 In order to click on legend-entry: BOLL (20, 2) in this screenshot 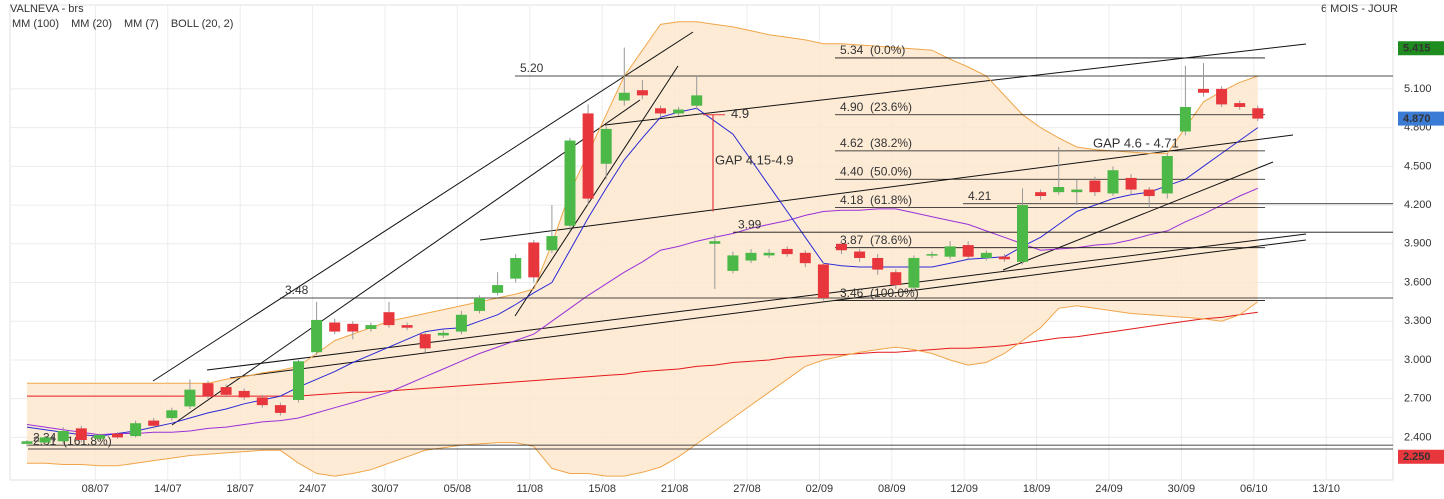, I will do `click(202, 24)`.